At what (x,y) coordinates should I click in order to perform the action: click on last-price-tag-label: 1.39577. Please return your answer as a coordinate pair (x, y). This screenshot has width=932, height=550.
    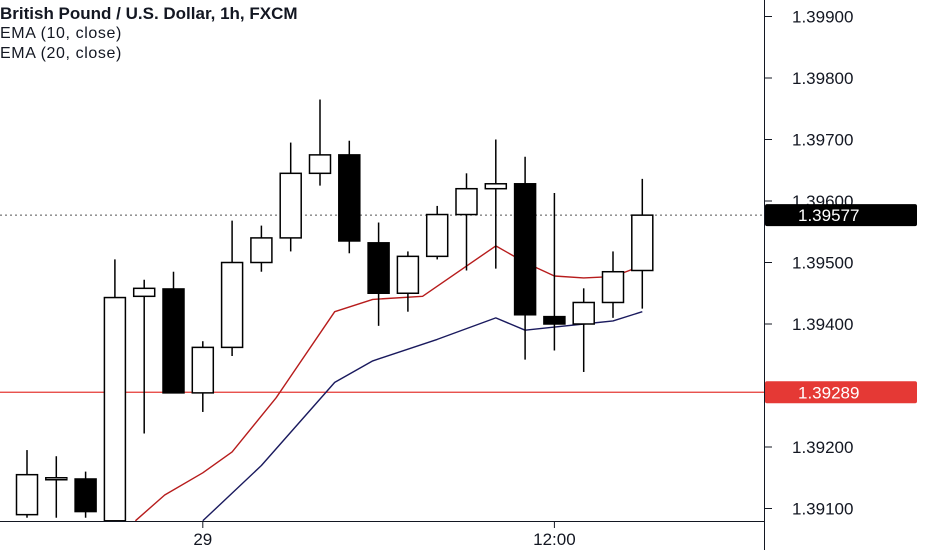
    Looking at the image, I should click on (828, 215).